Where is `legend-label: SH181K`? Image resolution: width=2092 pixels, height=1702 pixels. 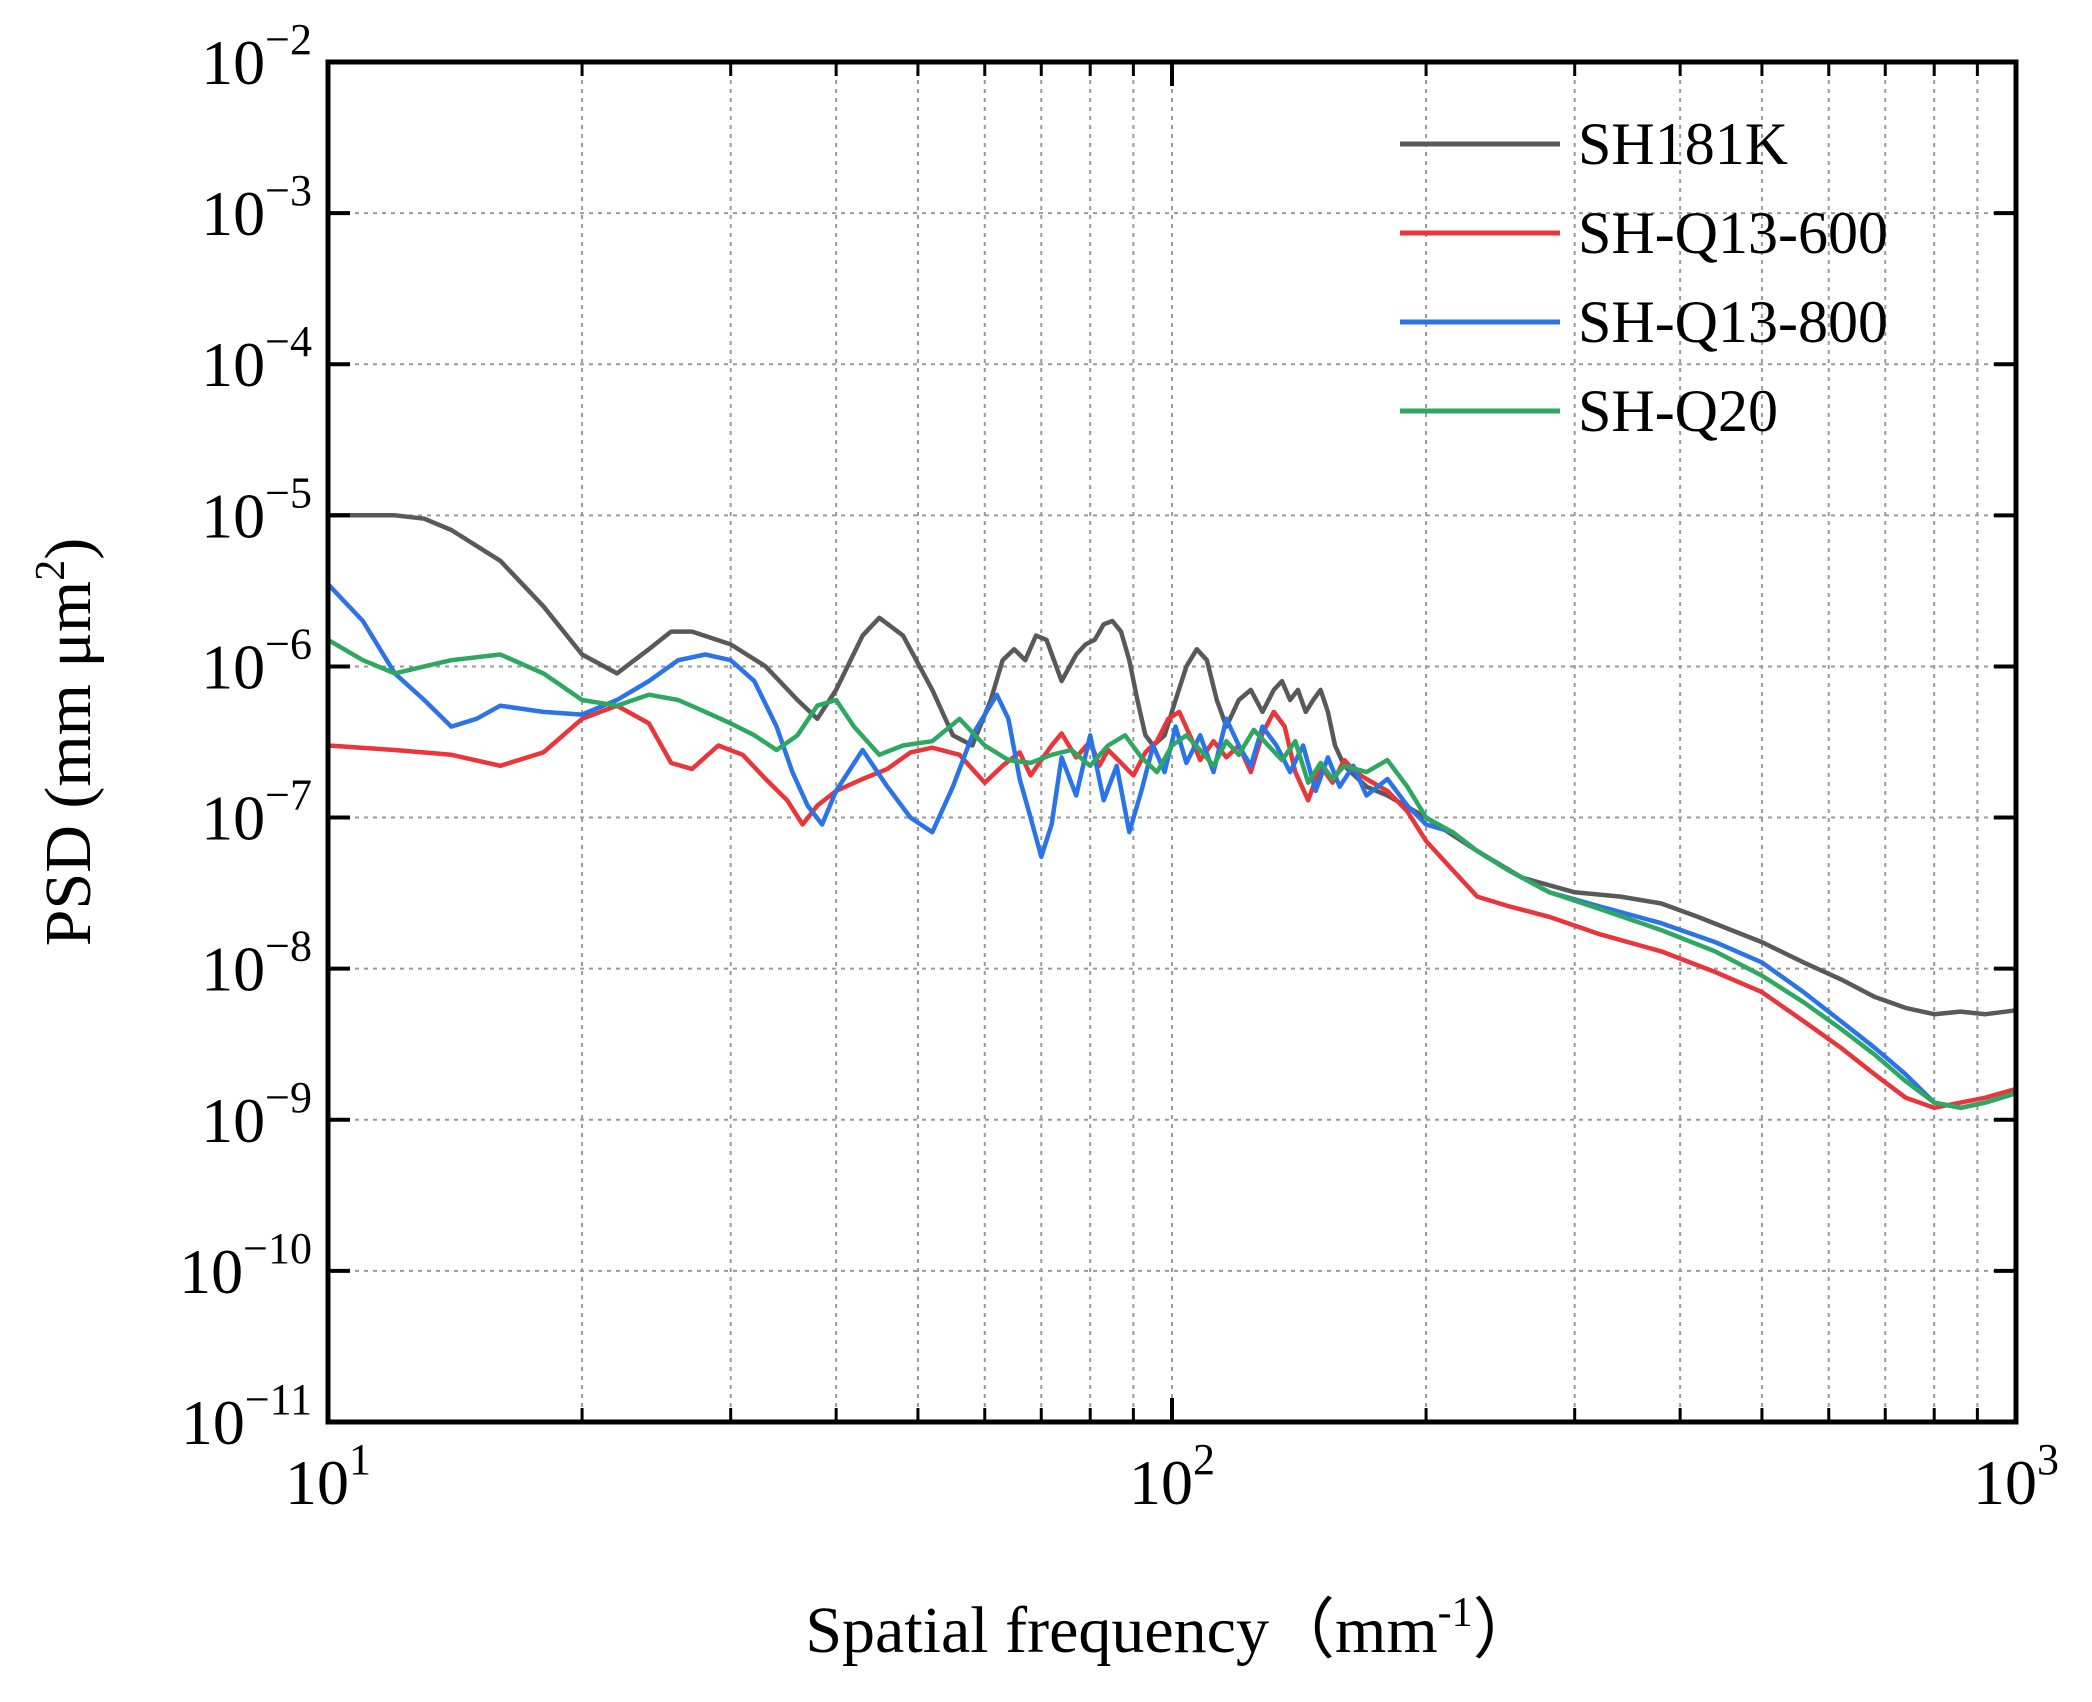 legend-label: SH181K is located at coordinates (1683, 144).